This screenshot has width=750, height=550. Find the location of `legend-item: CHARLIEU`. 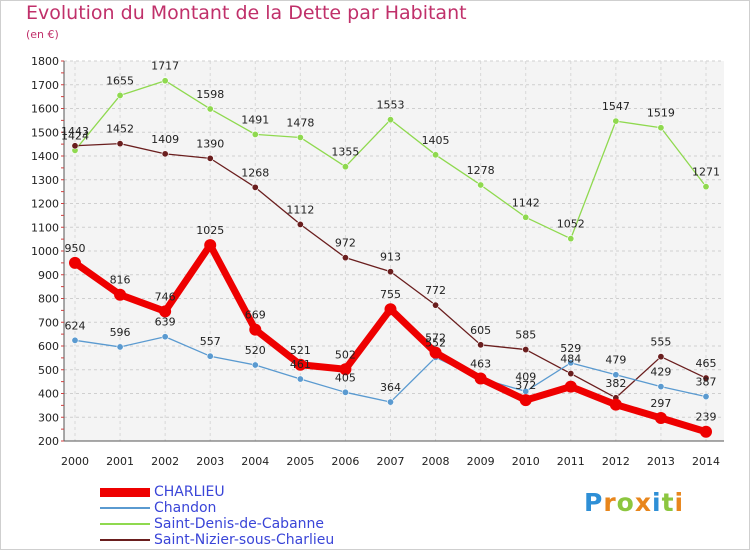

legend-item: CHARLIEU is located at coordinates (217, 492).